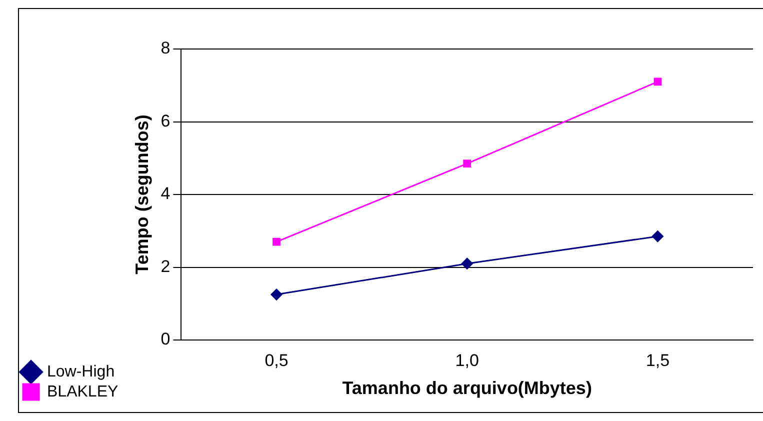 This screenshot has height=421, width=763. I want to click on legend-label: Low-High, so click(81, 371).